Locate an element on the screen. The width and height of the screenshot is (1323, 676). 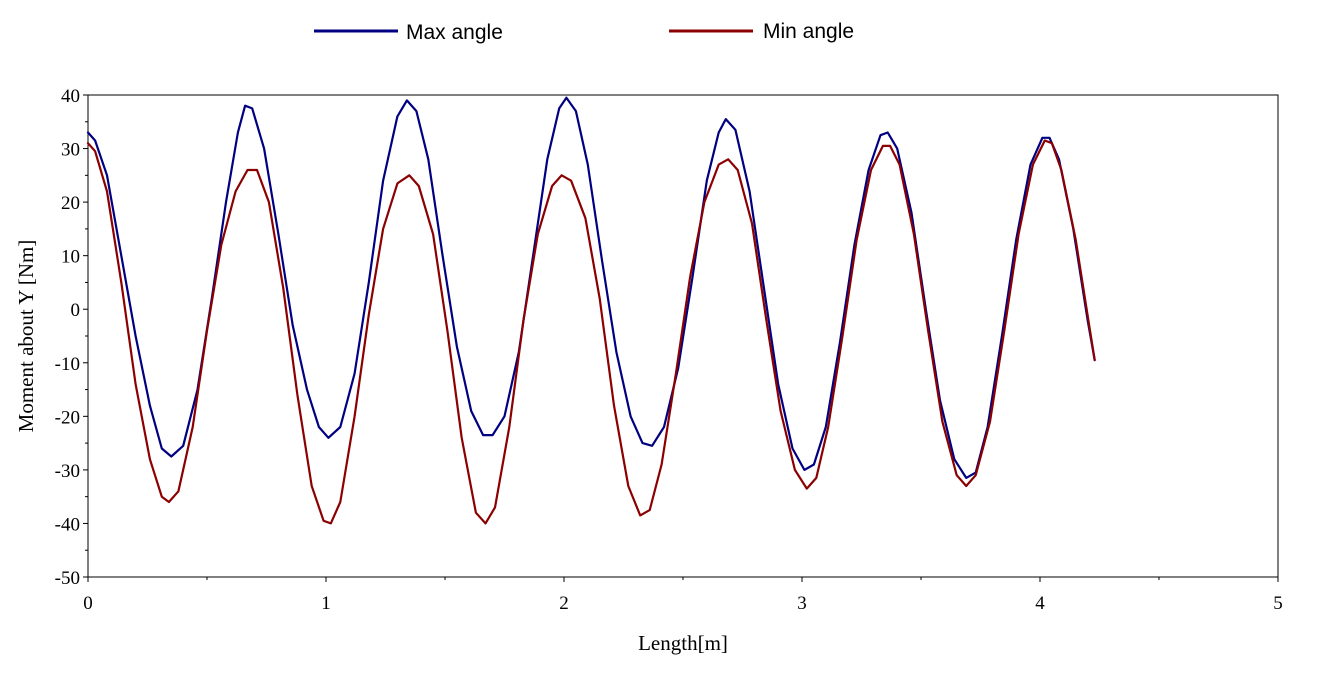
y-tick-label: 40 is located at coordinates (70, 96).